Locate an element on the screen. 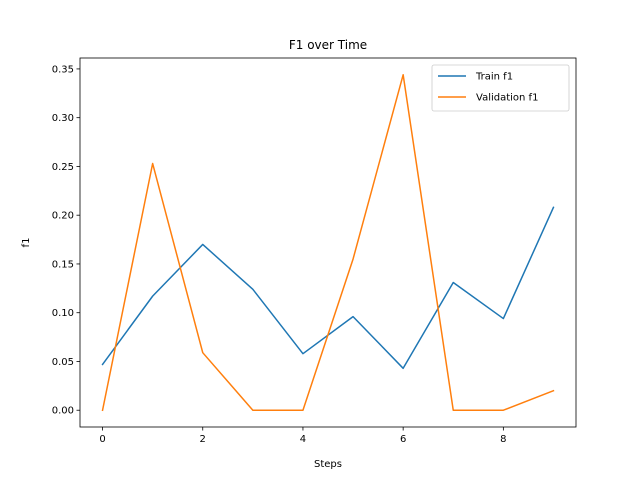  legend-label-1: Train f1 is located at coordinates (494, 77).